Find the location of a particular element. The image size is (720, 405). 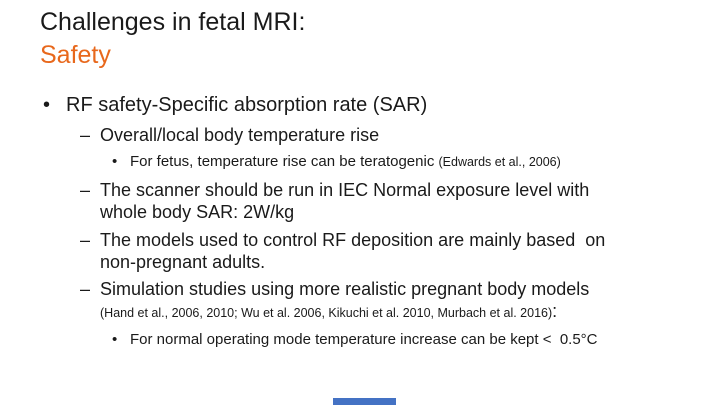

title-line-1: Challenges in fetal MRI: is located at coordinates (173, 22).